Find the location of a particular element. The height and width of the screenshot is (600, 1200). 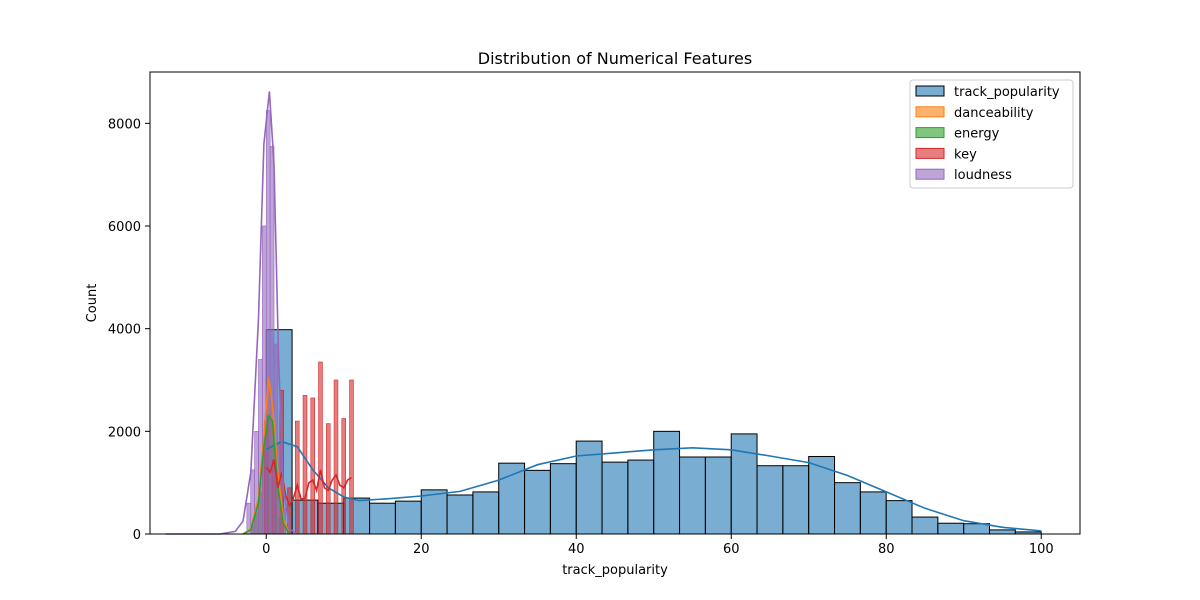

kde-line-key is located at coordinates (308, 483).